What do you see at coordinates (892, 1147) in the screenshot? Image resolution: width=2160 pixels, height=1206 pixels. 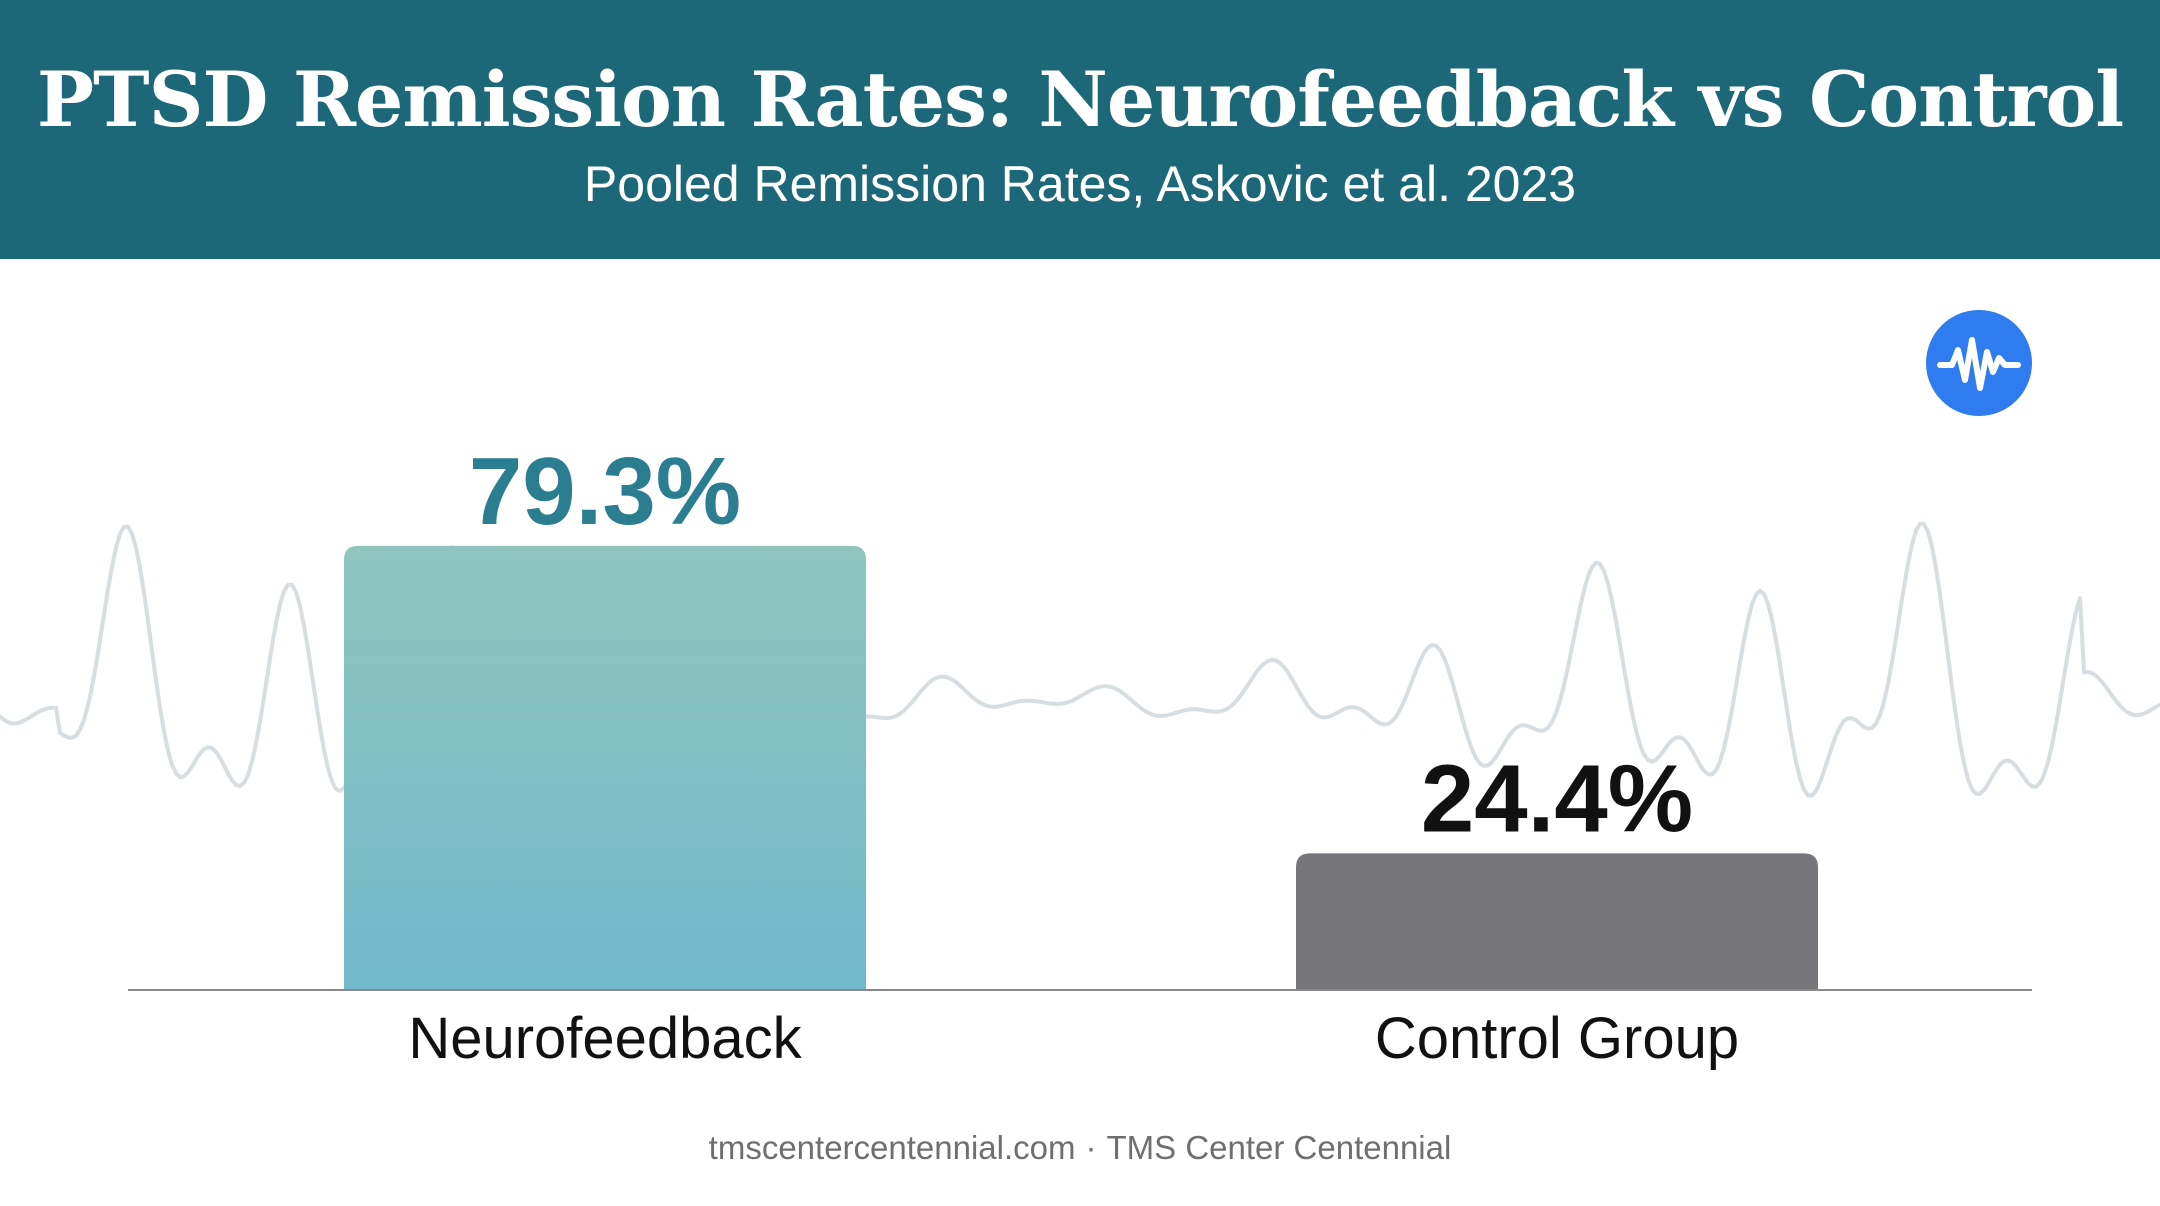 I see `footer-site: tmscentercentennial.com` at bounding box center [892, 1147].